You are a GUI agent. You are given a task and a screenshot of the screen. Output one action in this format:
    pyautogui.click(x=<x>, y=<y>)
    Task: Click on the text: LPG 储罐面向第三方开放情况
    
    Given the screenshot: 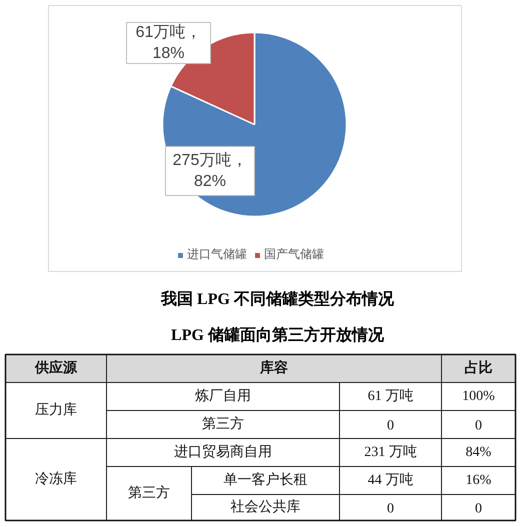 What is the action you would take?
    pyautogui.click(x=278, y=334)
    